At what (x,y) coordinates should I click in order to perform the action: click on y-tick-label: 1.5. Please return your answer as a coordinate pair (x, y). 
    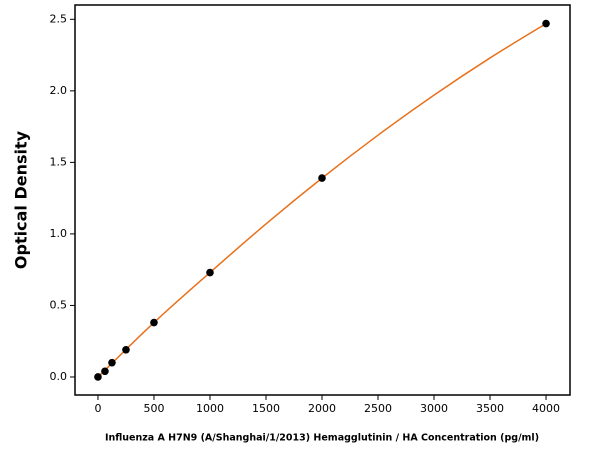
    Looking at the image, I should click on (59, 161).